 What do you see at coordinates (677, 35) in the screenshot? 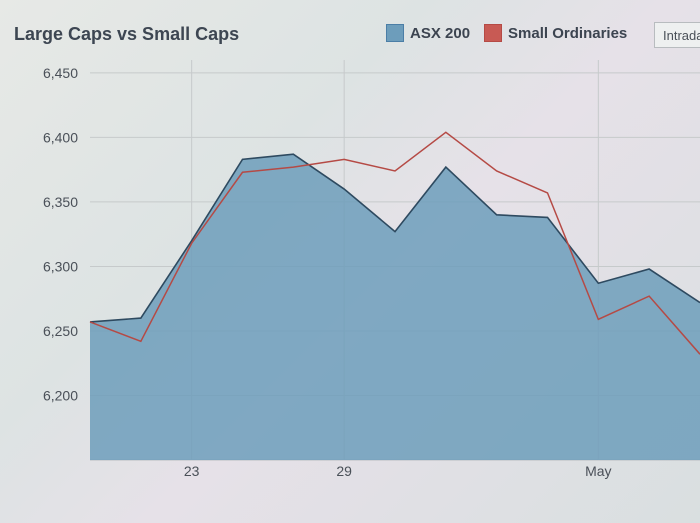
I see `range-selector-button: Intraday` at bounding box center [677, 35].